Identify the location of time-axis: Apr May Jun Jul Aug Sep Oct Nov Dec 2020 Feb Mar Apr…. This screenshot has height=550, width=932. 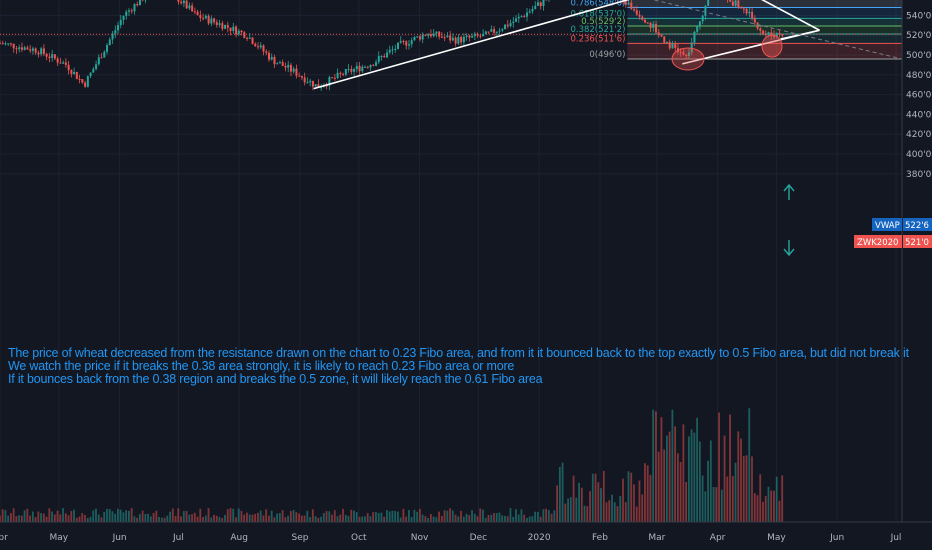
(466, 535).